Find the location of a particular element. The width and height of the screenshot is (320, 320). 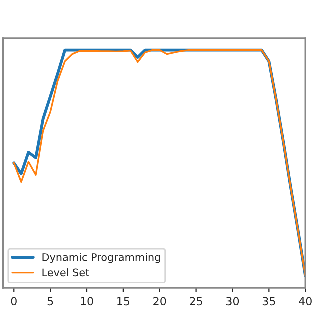

x-tick-label: 10 is located at coordinates (87, 301).